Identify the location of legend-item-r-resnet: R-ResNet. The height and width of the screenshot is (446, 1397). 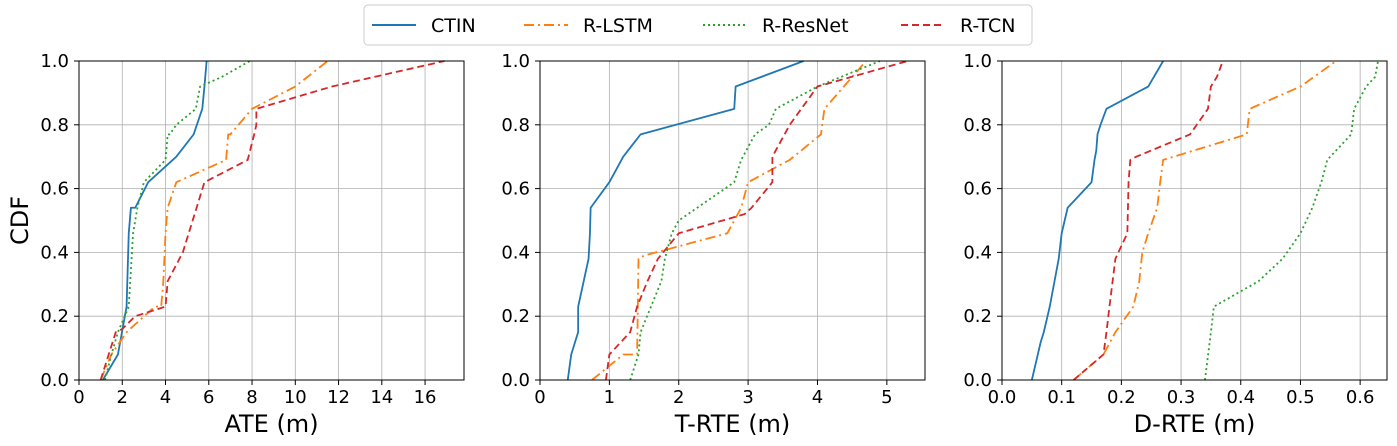
(776, 26).